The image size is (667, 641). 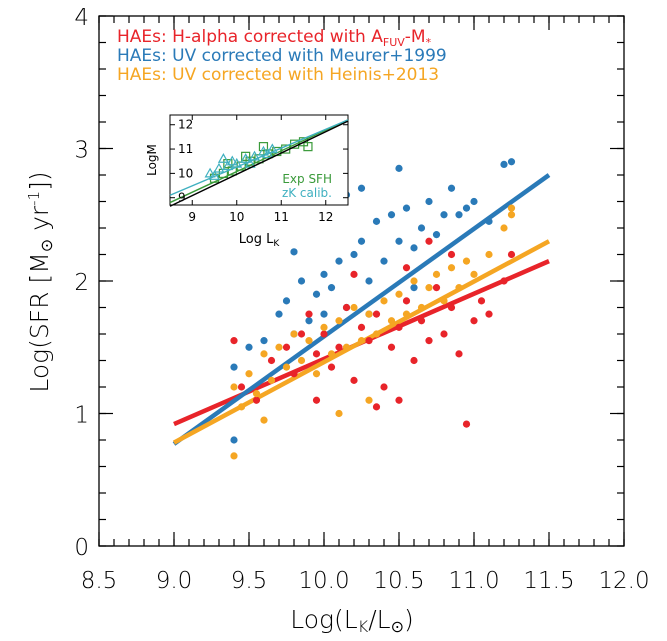 What do you see at coordinates (623, 581) in the screenshot?
I see `x-tick-label: 12.0` at bounding box center [623, 581].